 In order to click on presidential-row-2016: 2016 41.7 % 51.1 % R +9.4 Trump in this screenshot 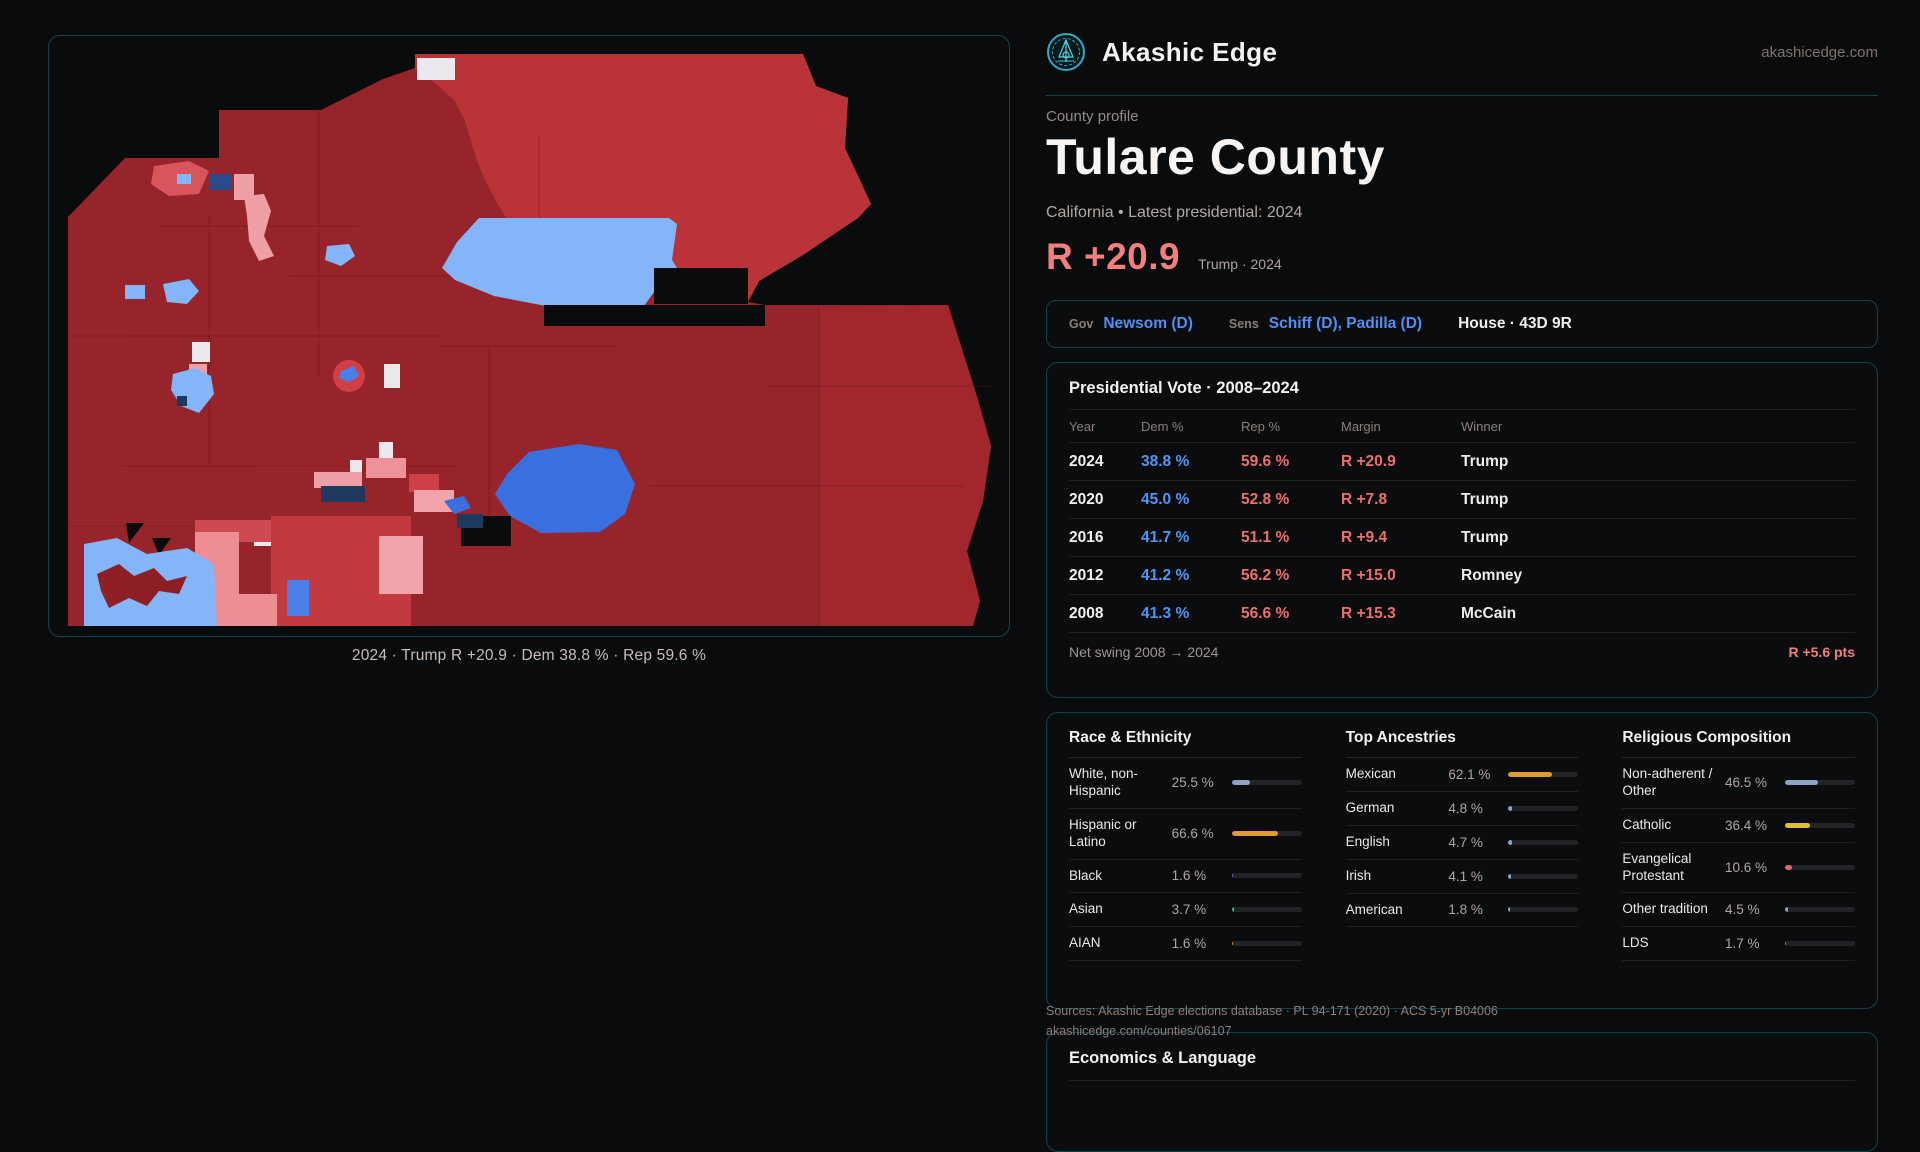, I will do `click(1462, 538)`.